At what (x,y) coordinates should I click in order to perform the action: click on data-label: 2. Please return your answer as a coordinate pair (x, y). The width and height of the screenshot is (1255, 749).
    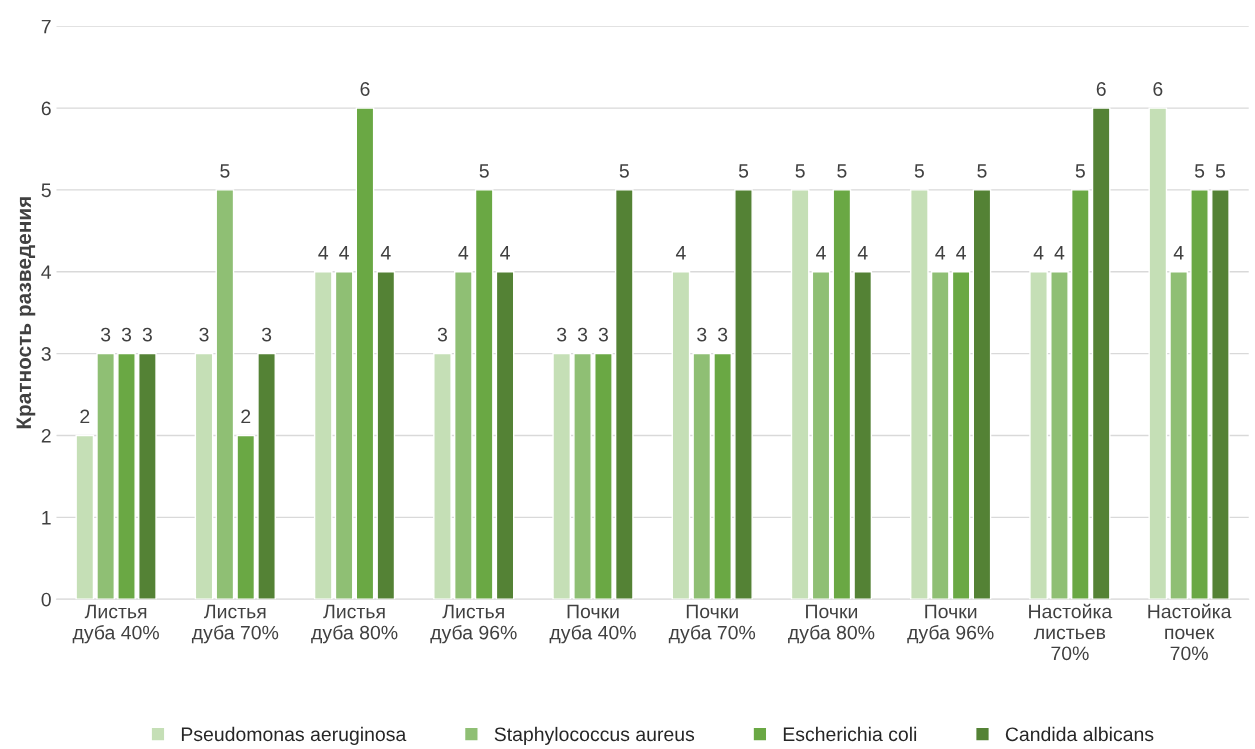
    Looking at the image, I should click on (85, 416).